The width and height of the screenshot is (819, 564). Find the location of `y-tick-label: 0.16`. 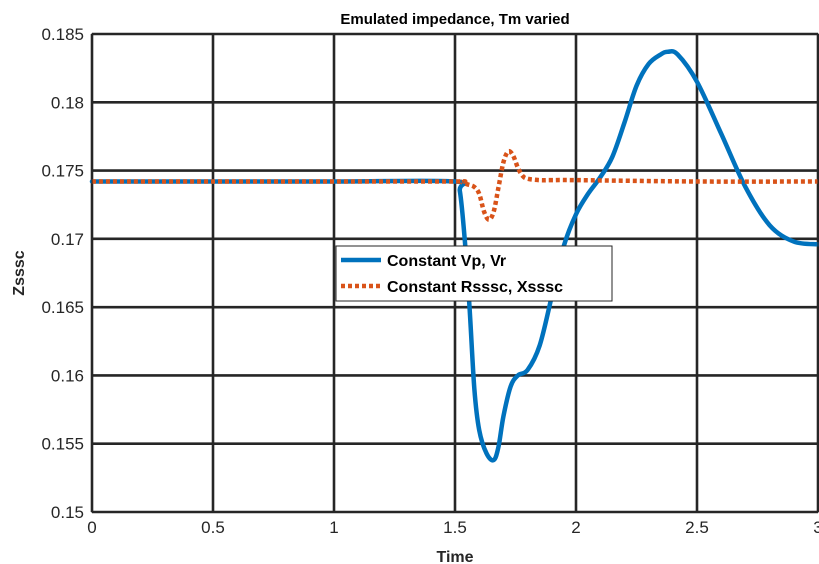

y-tick-label: 0.16 is located at coordinates (67, 375).